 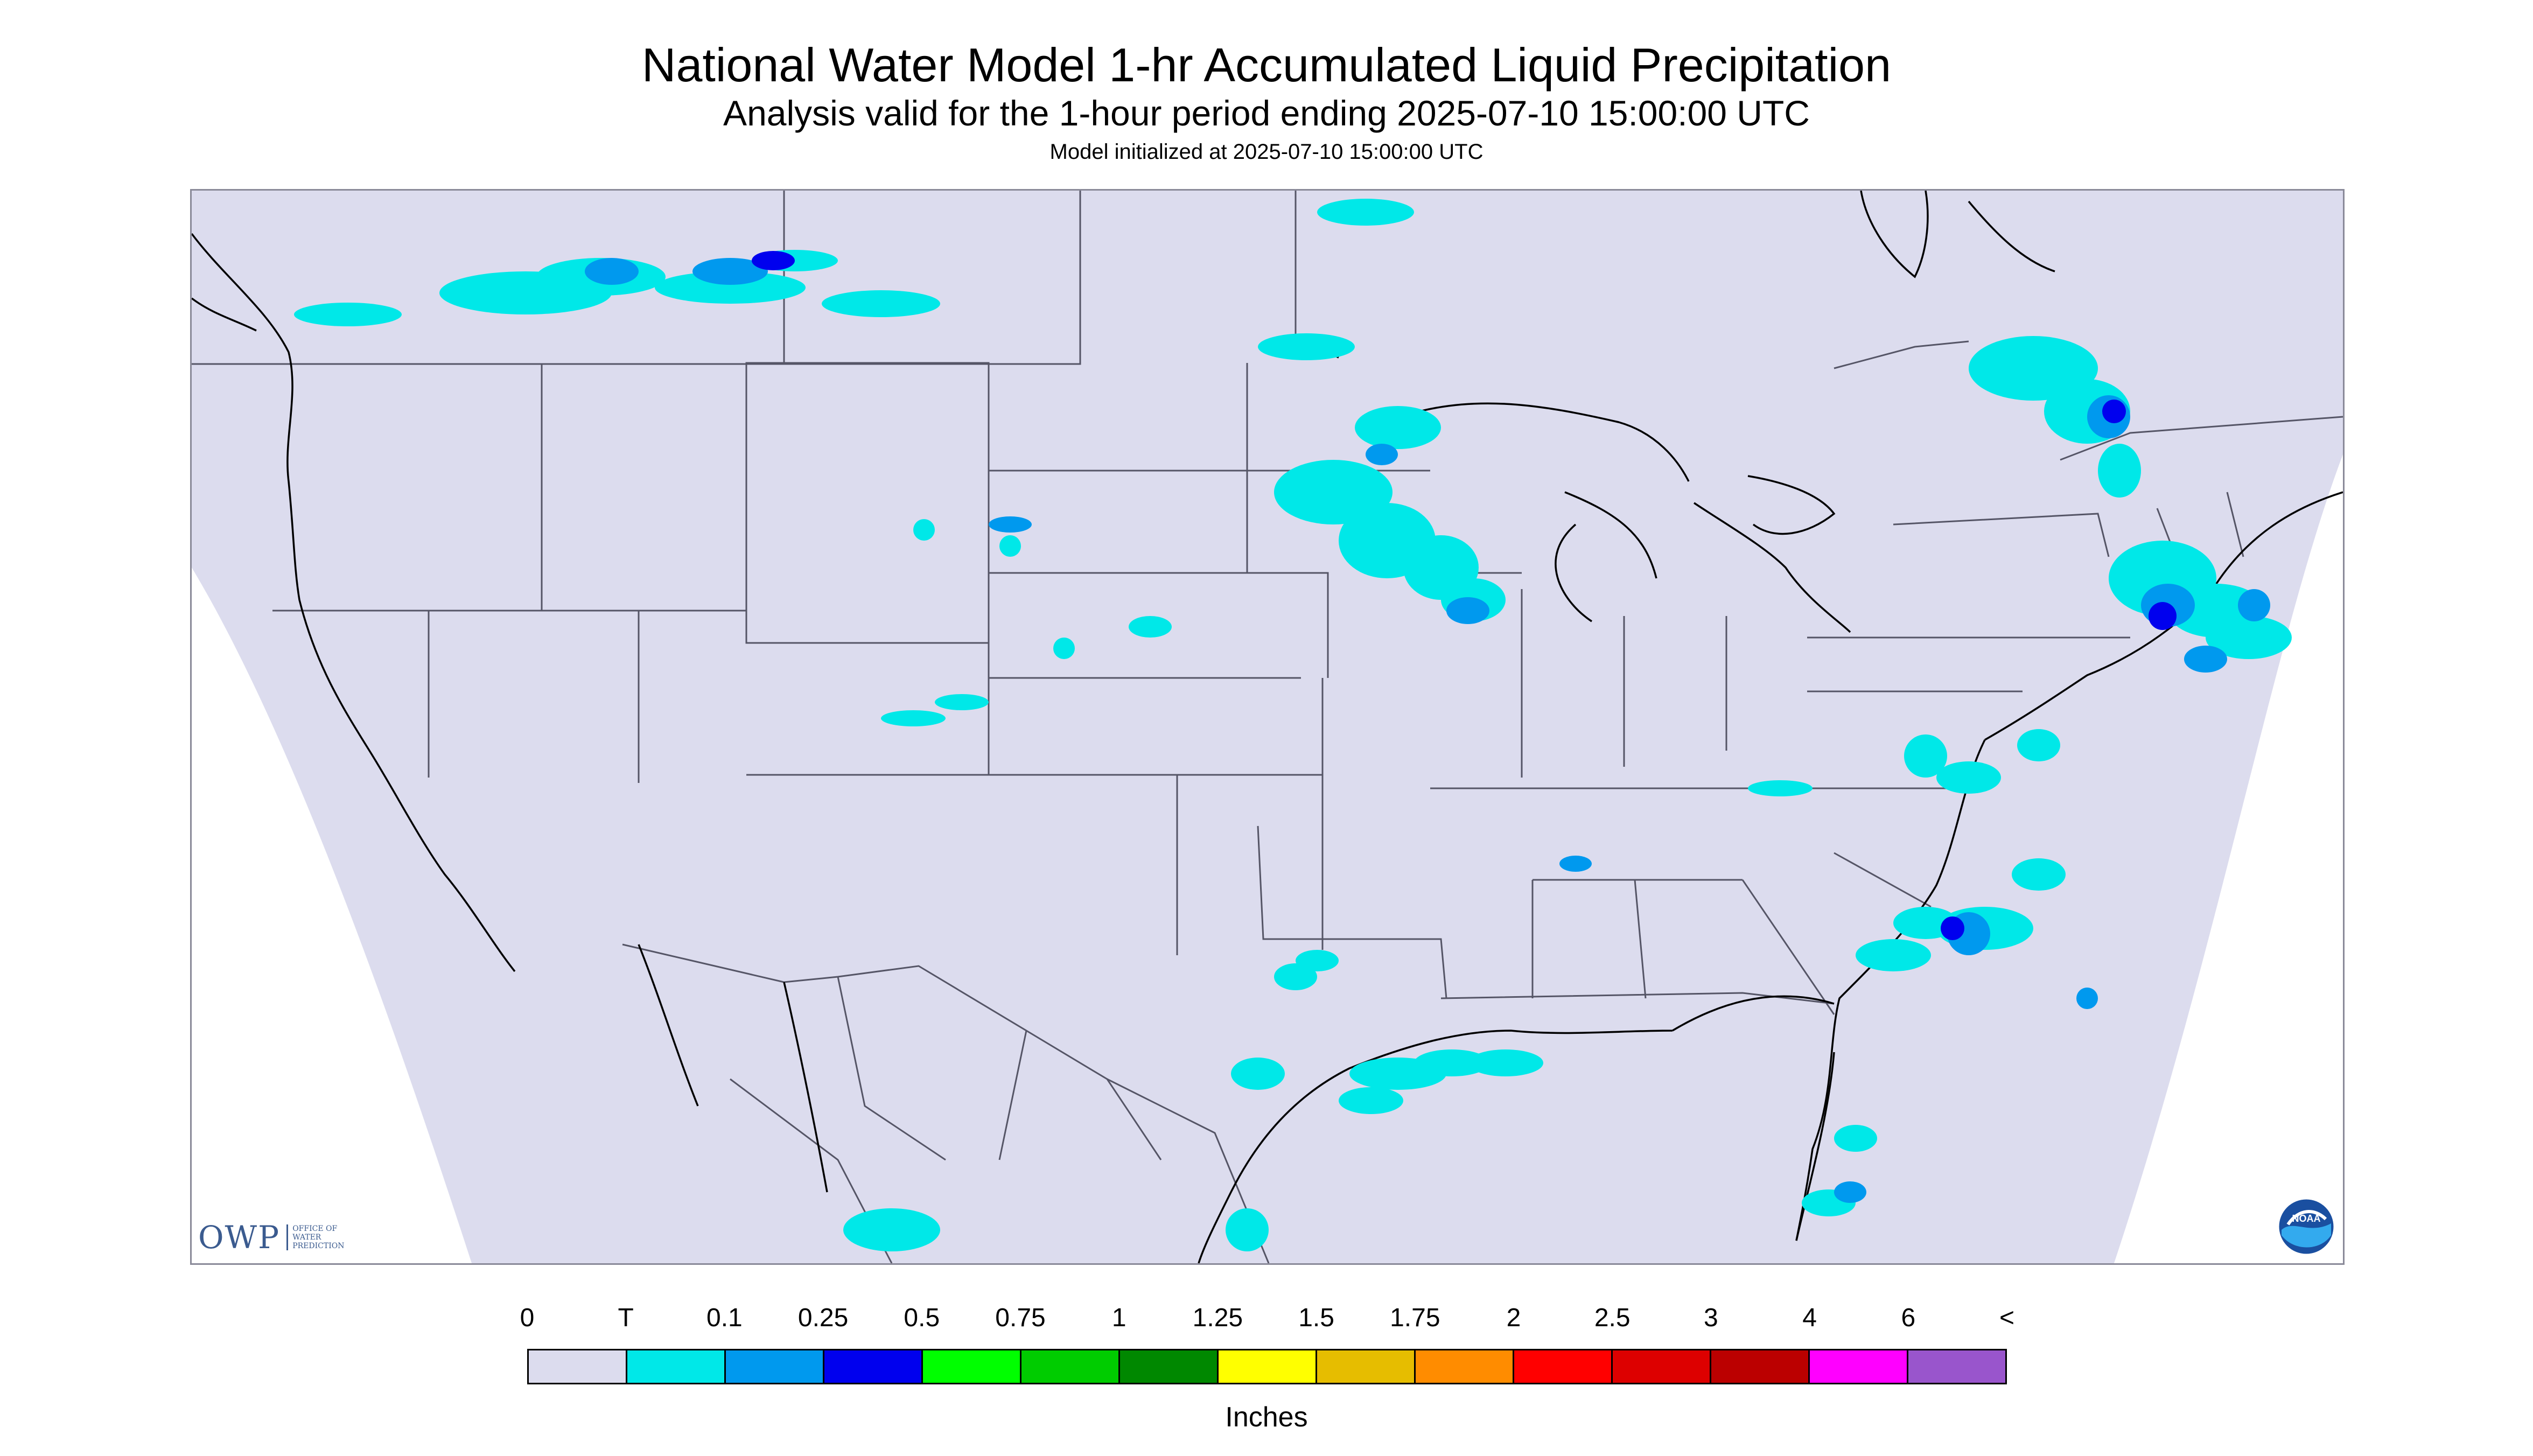 I want to click on legend-label: 1.5, so click(x=1316, y=1318).